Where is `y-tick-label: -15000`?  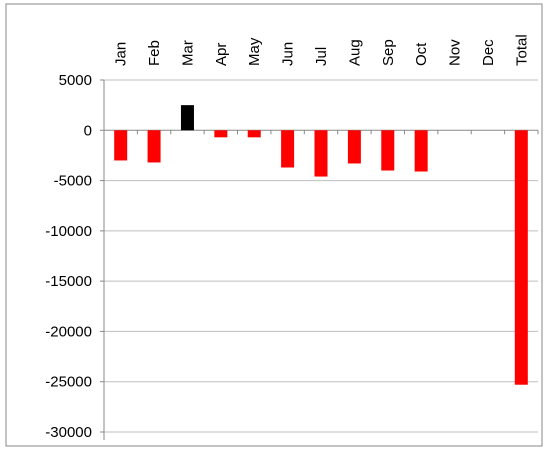 y-tick-label: -15000 is located at coordinates (68, 281).